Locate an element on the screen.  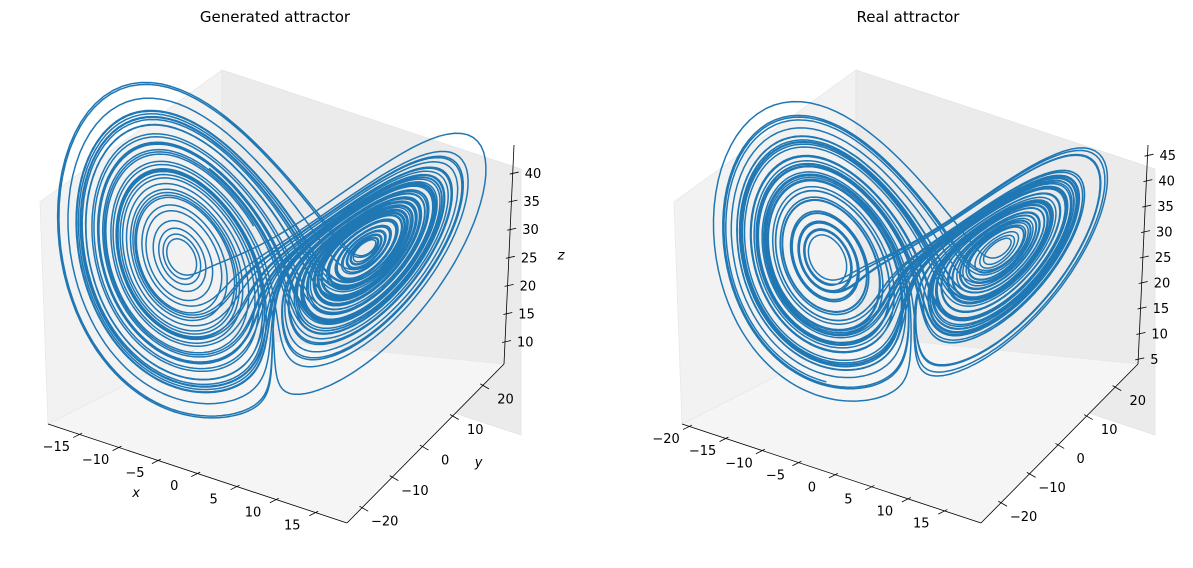
chart-title: Real attractor is located at coordinates (909, 17).